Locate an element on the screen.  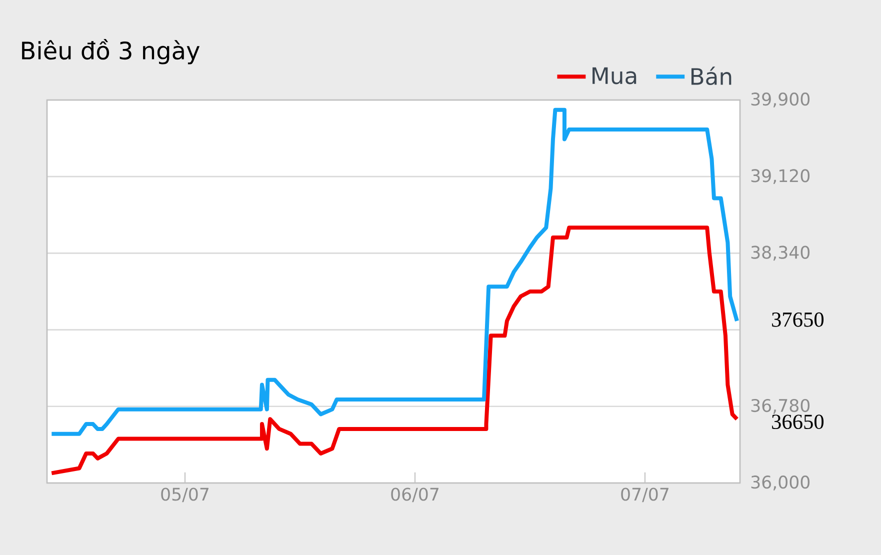
x-tick-label: 07/07 is located at coordinates (644, 495).